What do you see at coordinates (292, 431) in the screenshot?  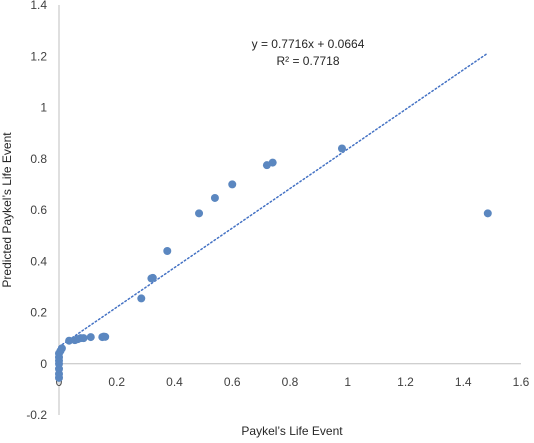 I see `x-axis-title: Paykel’s Life Event` at bounding box center [292, 431].